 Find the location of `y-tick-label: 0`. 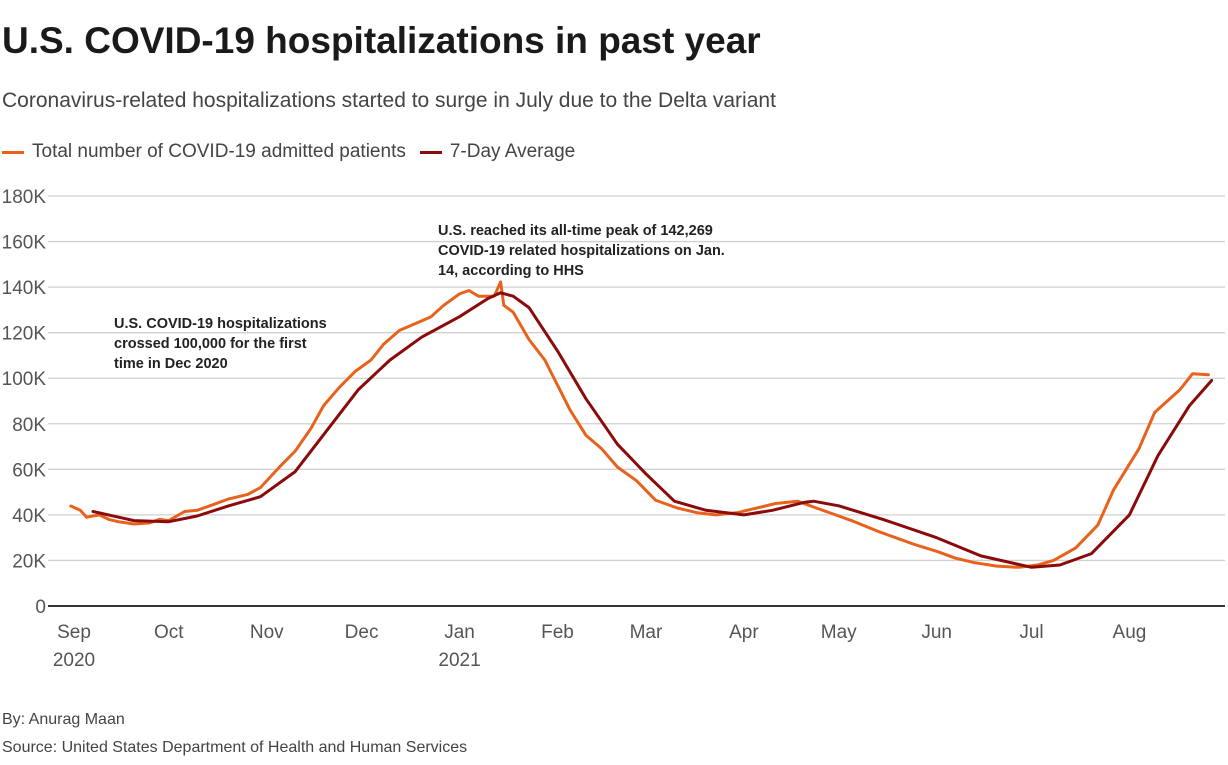

y-tick-label: 0 is located at coordinates (40, 607).